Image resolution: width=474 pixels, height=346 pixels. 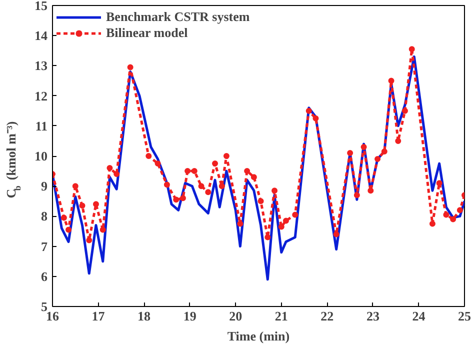 What do you see at coordinates (13, 159) in the screenshot?
I see `y-axis-title: Cb (kmol m⁻³)` at bounding box center [13, 159].